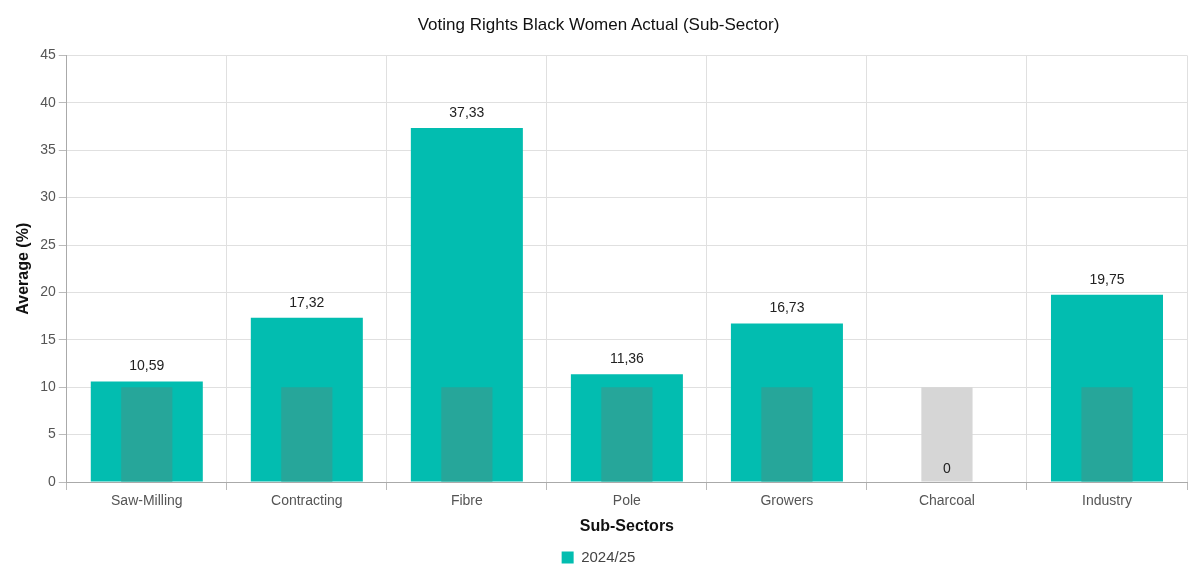 Image resolution: width=1197 pixels, height=575 pixels. What do you see at coordinates (467, 111) in the screenshot?
I see `data-label: 37,33` at bounding box center [467, 111].